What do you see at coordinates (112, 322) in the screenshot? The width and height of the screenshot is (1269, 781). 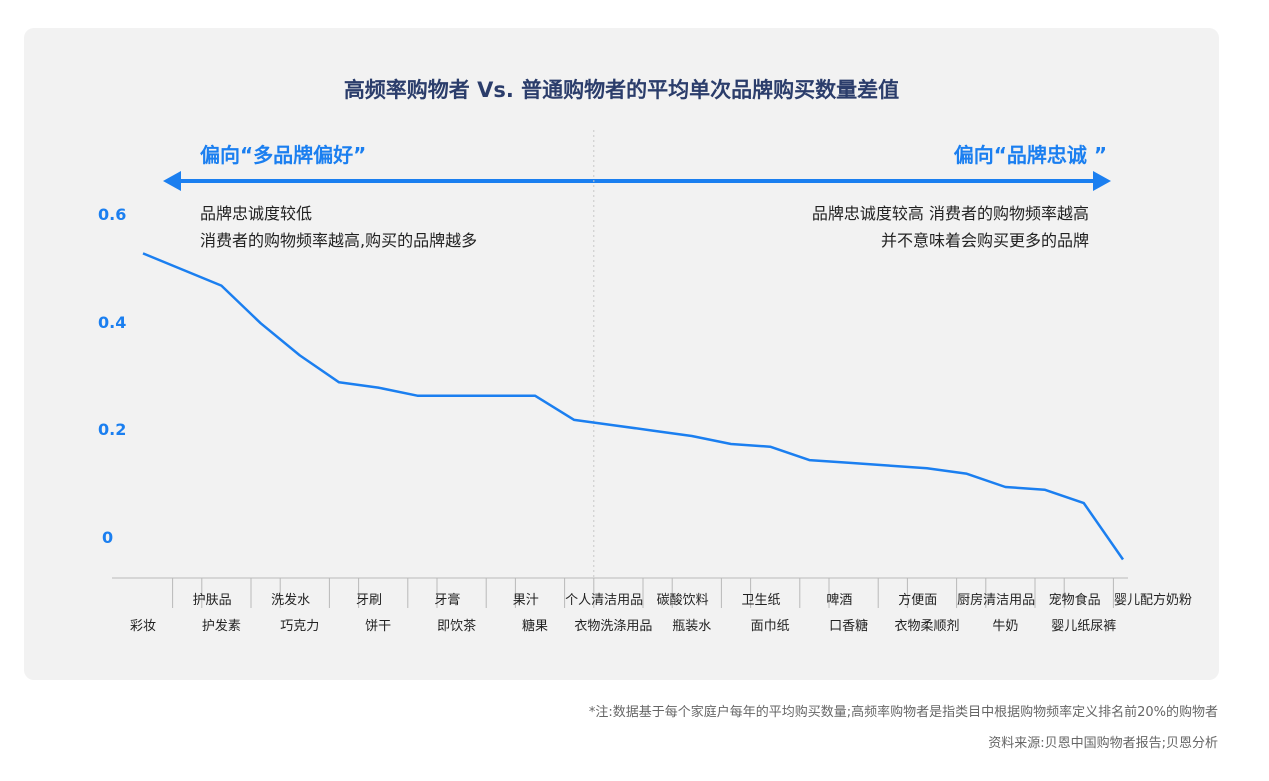 I see `y-tick-label: 0.4` at bounding box center [112, 322].